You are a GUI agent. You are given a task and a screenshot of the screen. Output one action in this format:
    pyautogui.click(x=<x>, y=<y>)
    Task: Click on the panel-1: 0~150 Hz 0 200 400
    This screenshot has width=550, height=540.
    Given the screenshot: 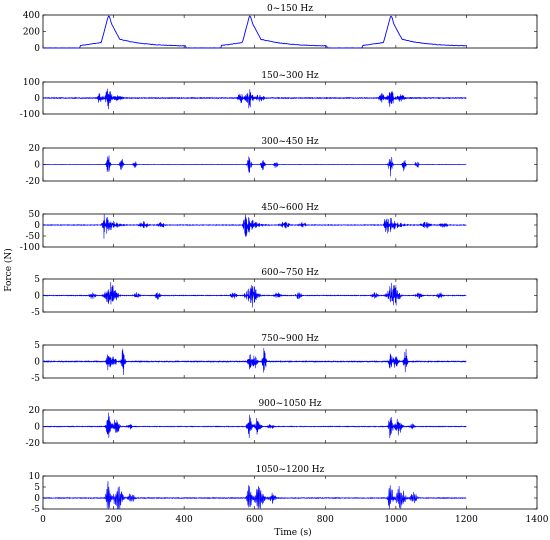 What is the action you would take?
    pyautogui.click(x=280, y=29)
    